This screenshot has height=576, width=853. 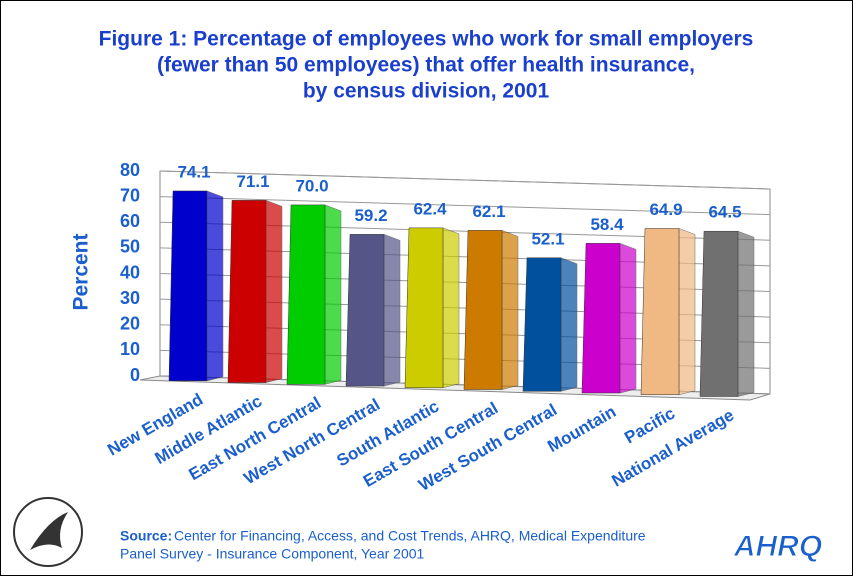 I want to click on value-label: 52.1, so click(x=547, y=238).